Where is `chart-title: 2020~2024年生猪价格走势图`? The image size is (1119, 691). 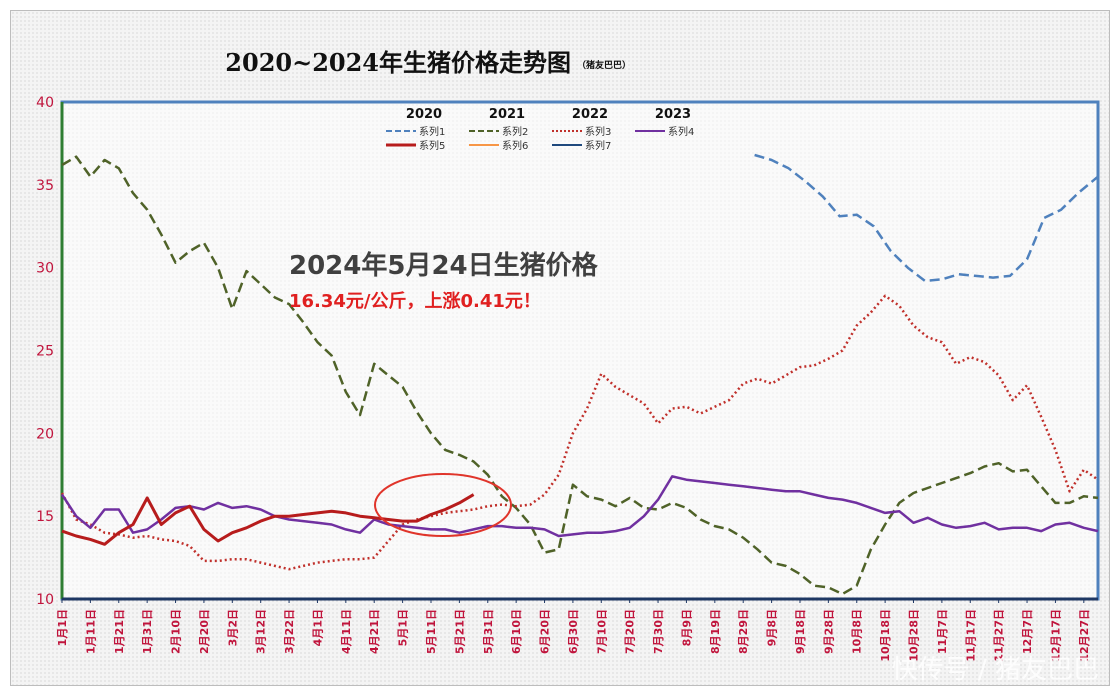 chart-title: 2020~2024年生猪价格走势图 is located at coordinates (398, 62).